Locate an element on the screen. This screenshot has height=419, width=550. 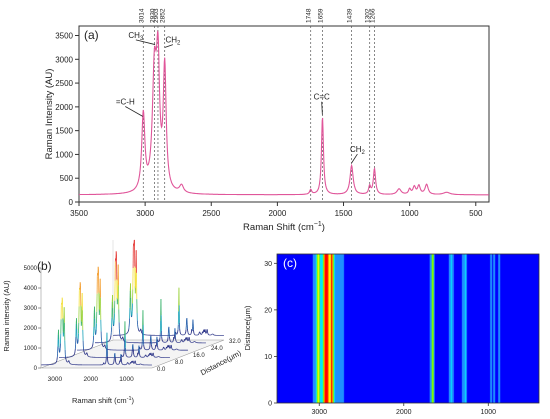
panel-b-ztick-label: 32.0 is located at coordinates (235, 342).